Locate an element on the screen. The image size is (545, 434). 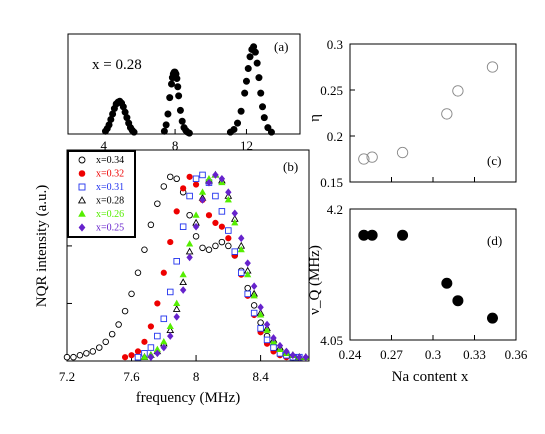
panel-c-chart: (c) 0.15 0.2 0.25 0.3 η is located at coordinates (412, 113).